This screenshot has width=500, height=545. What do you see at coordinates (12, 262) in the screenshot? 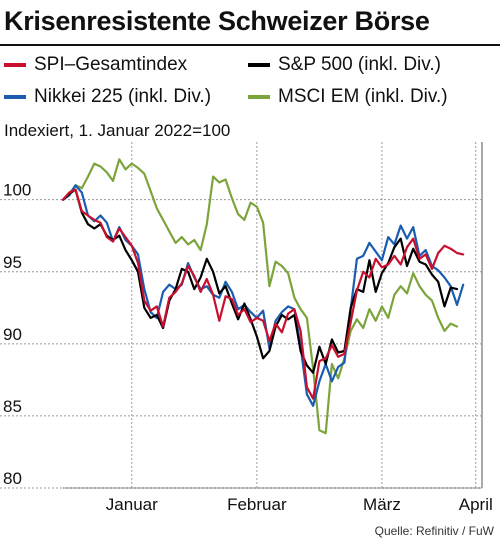
I see `y-tick-label: 95` at bounding box center [12, 262].